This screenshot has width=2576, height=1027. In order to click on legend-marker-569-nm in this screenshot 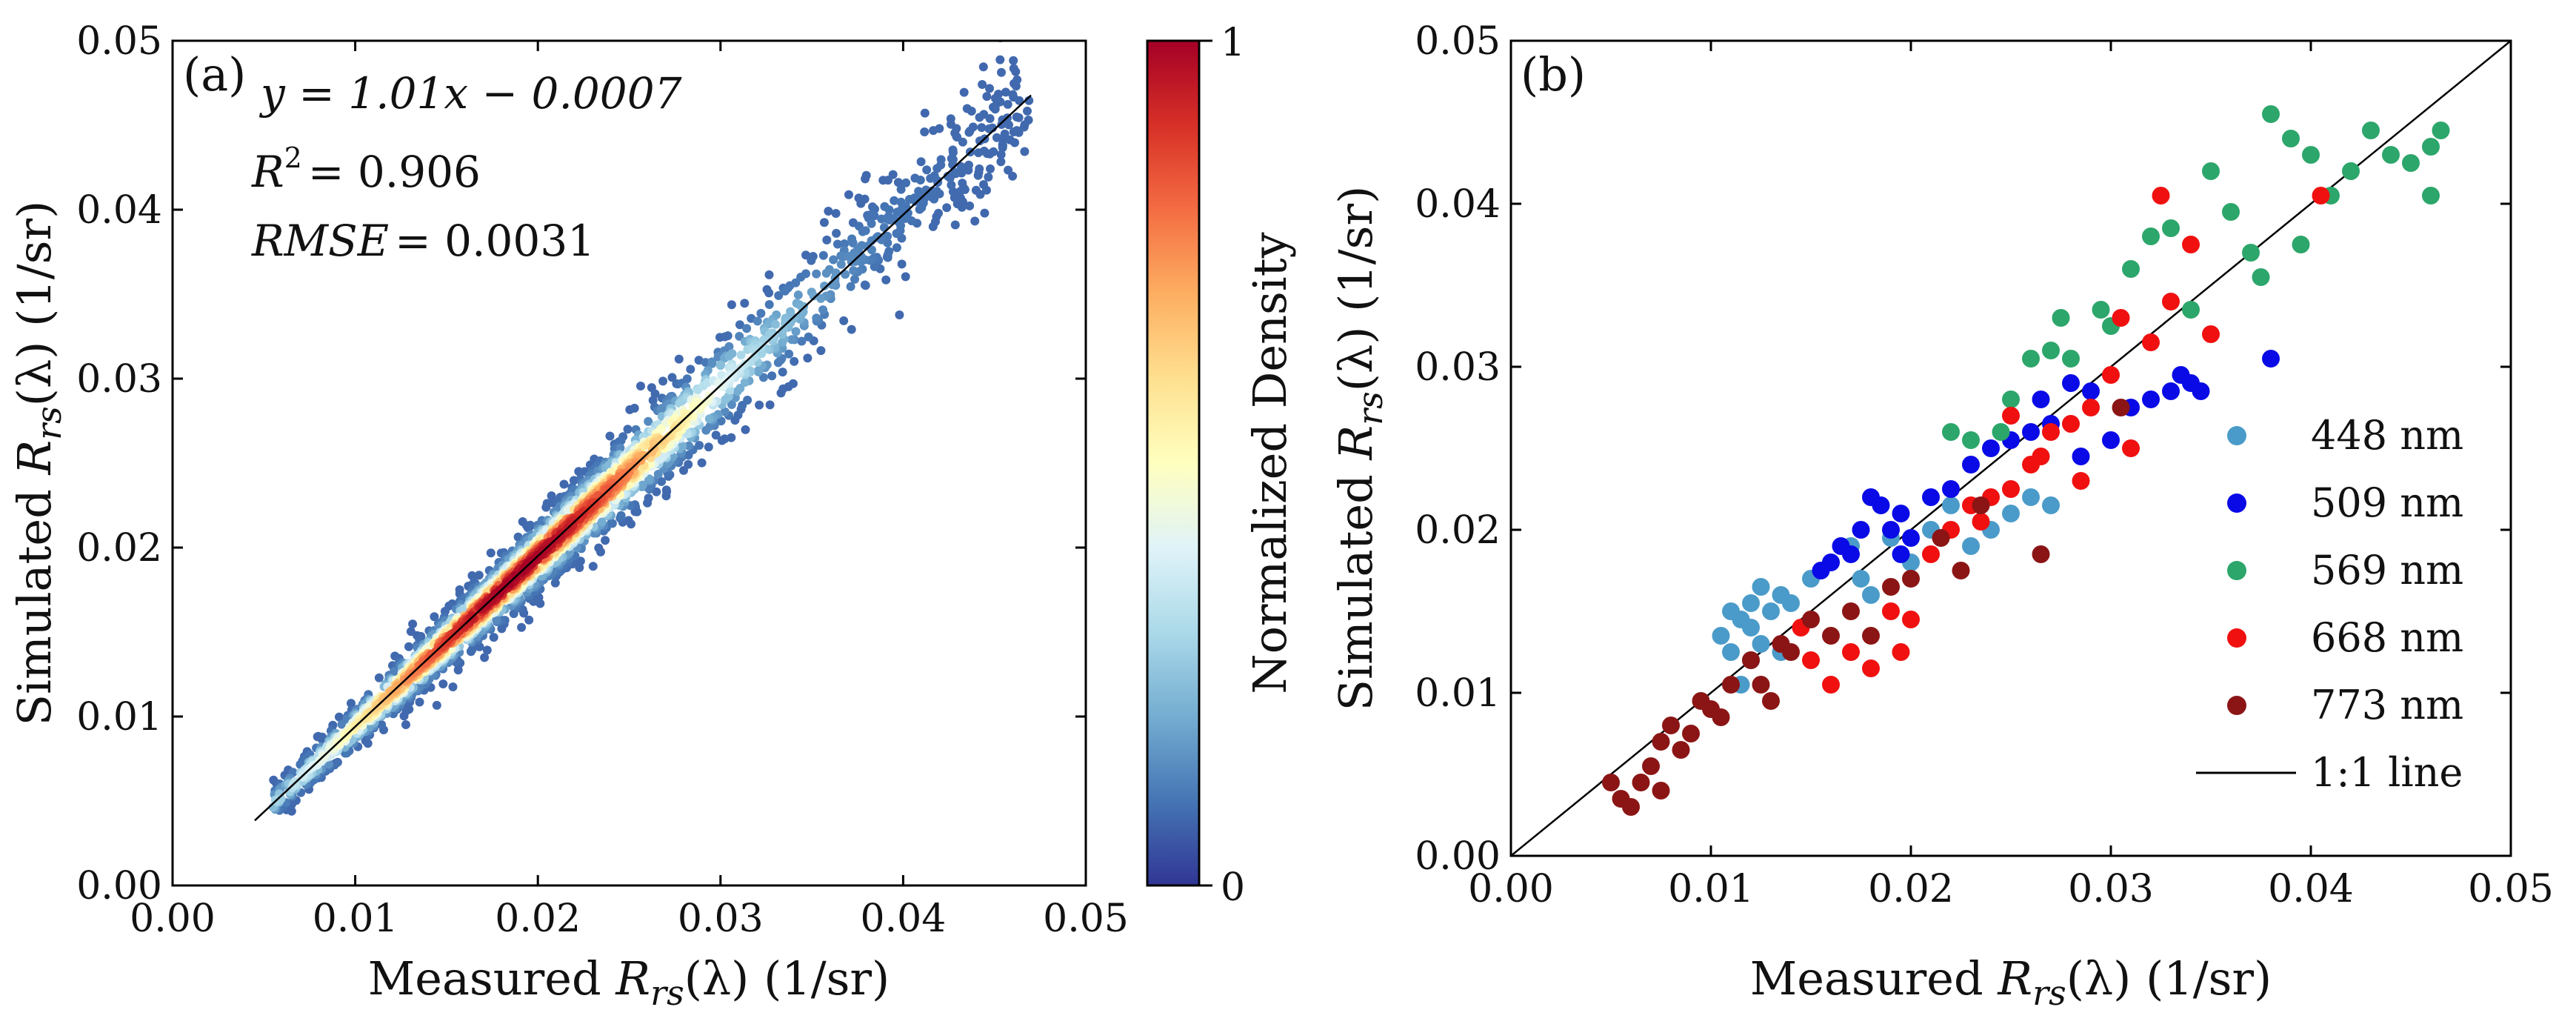, I will do `click(2236, 570)`.